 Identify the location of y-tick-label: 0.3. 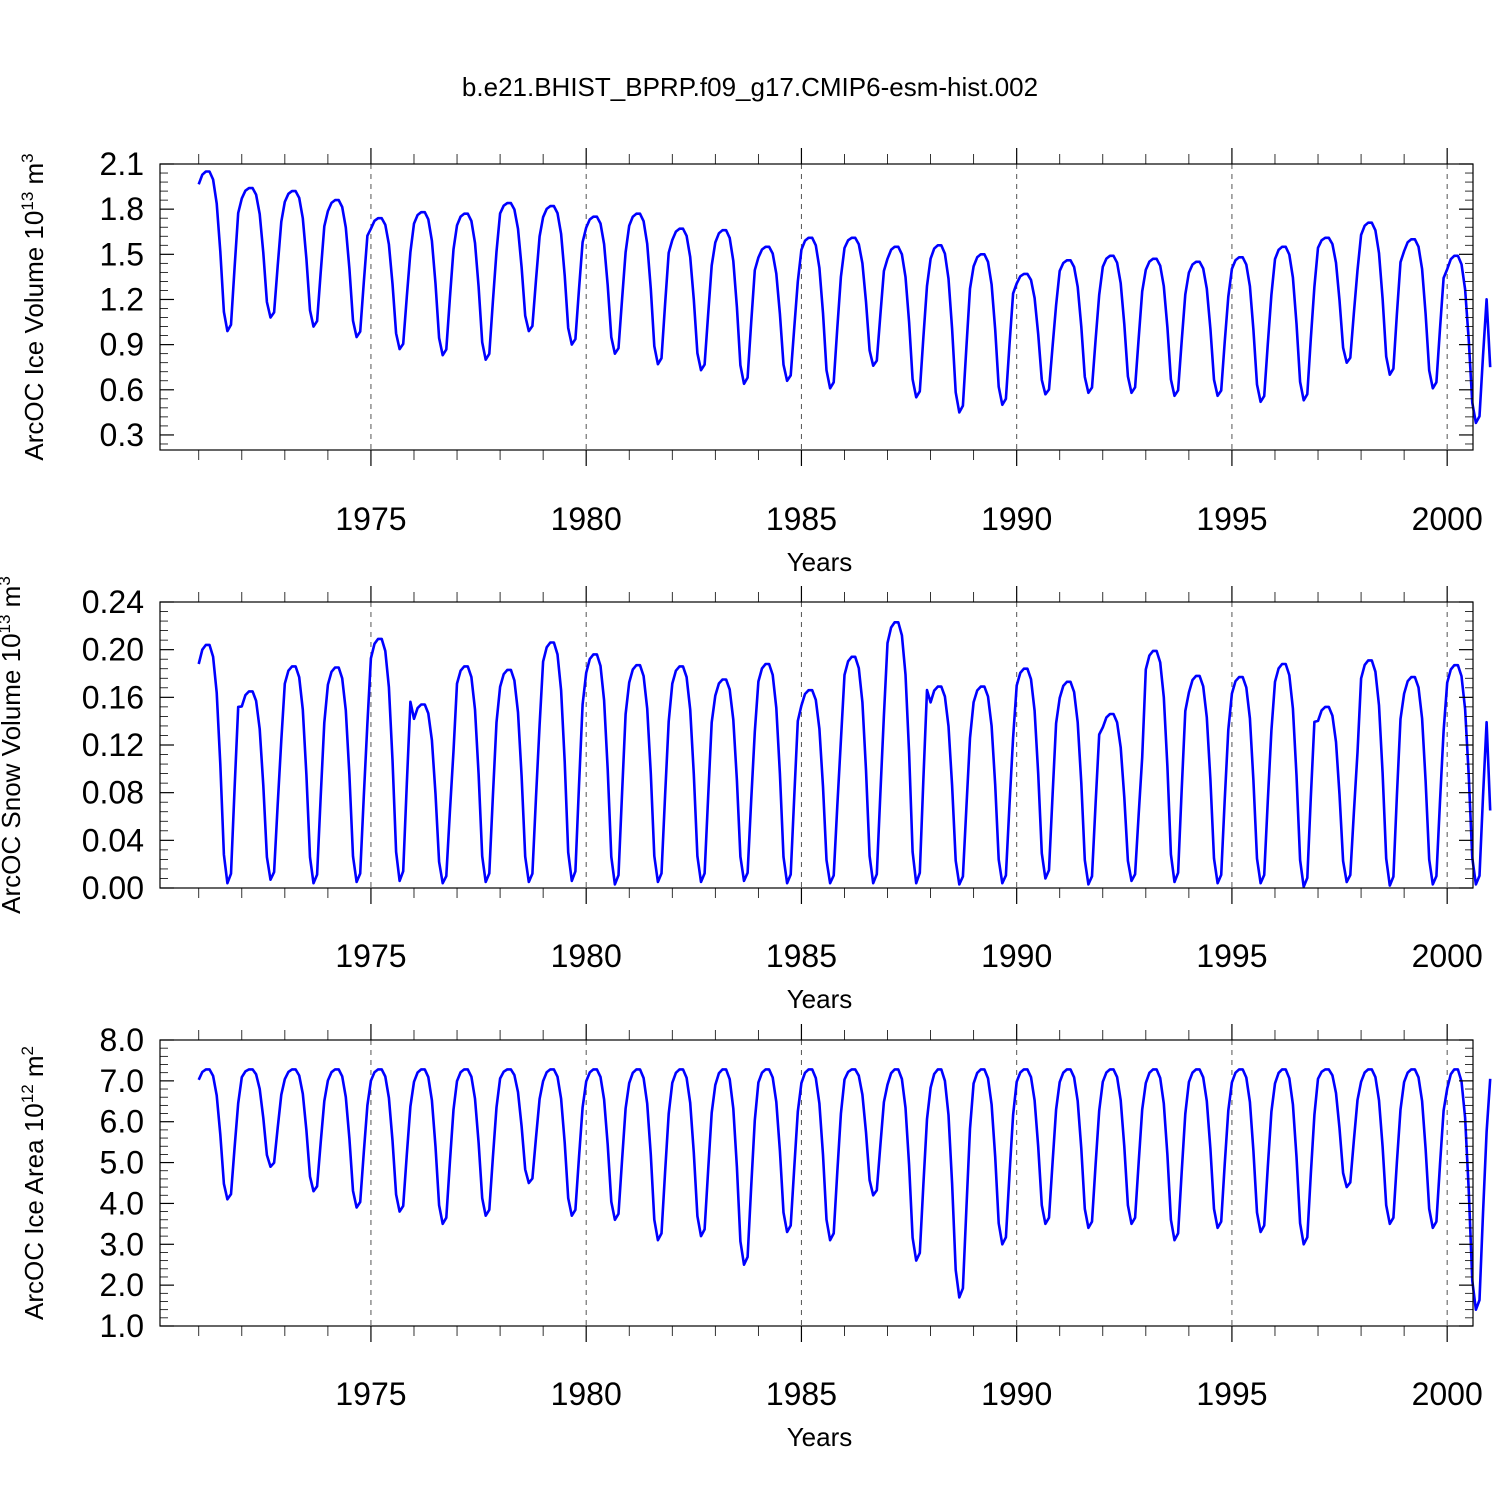
(122, 435).